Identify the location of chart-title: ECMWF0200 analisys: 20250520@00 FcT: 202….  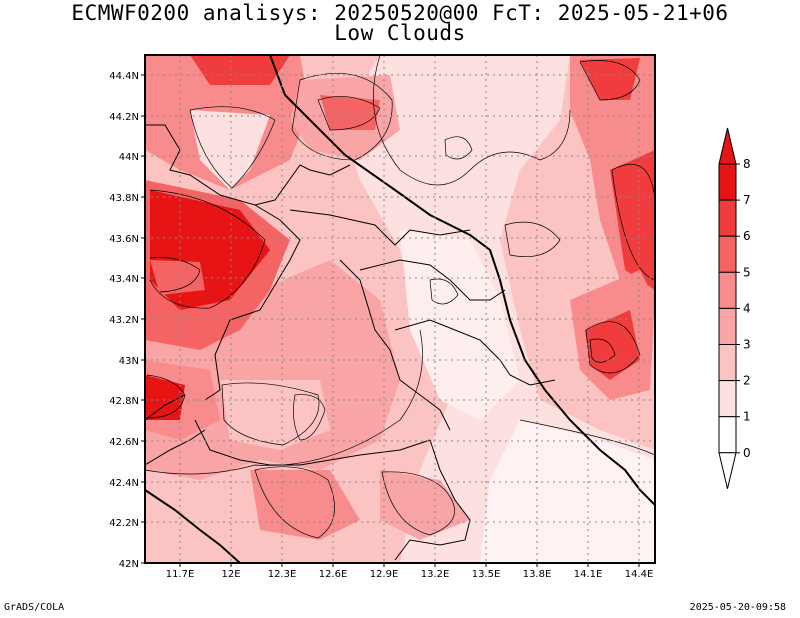
(400, 13).